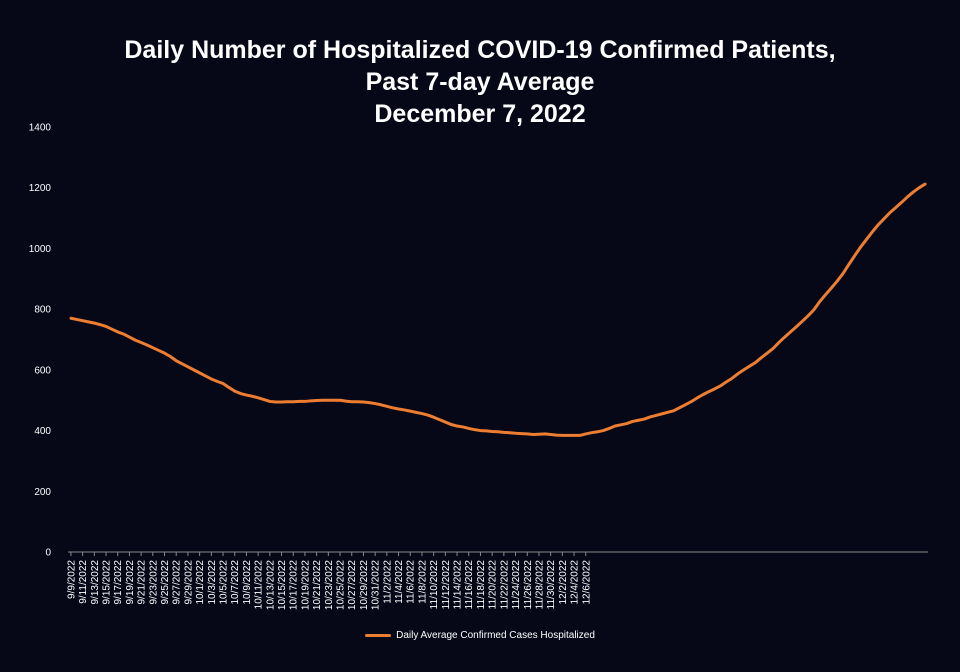 This screenshot has height=672, width=960. Describe the element at coordinates (387, 582) in the screenshot. I see `x-tick-label: 11/2/2022` at that location.